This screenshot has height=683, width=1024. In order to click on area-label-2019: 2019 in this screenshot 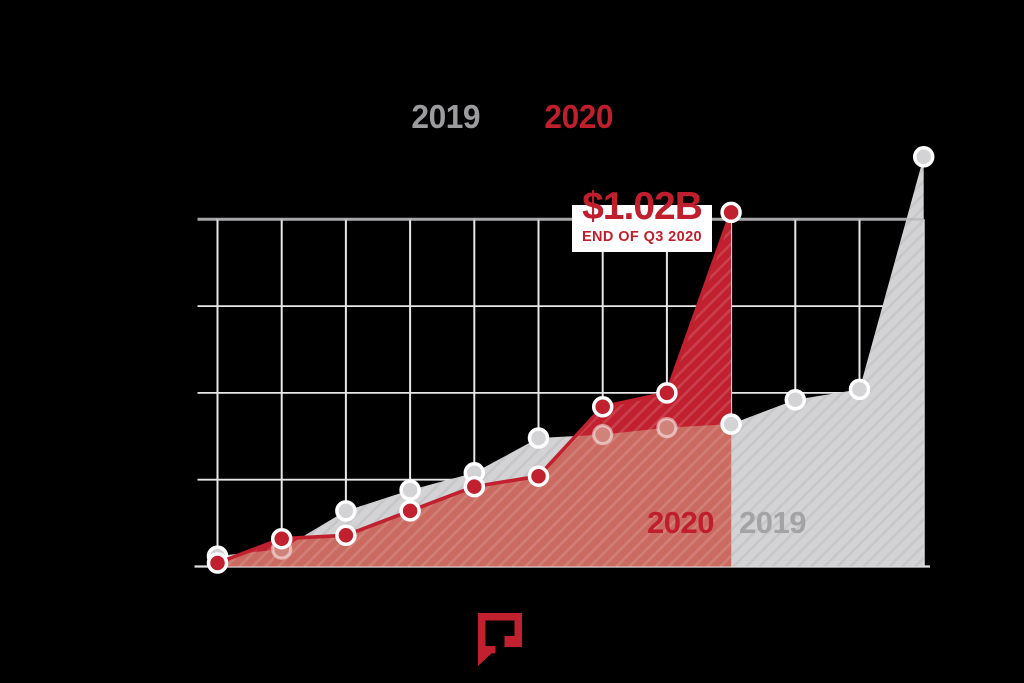, I will do `click(772, 522)`.